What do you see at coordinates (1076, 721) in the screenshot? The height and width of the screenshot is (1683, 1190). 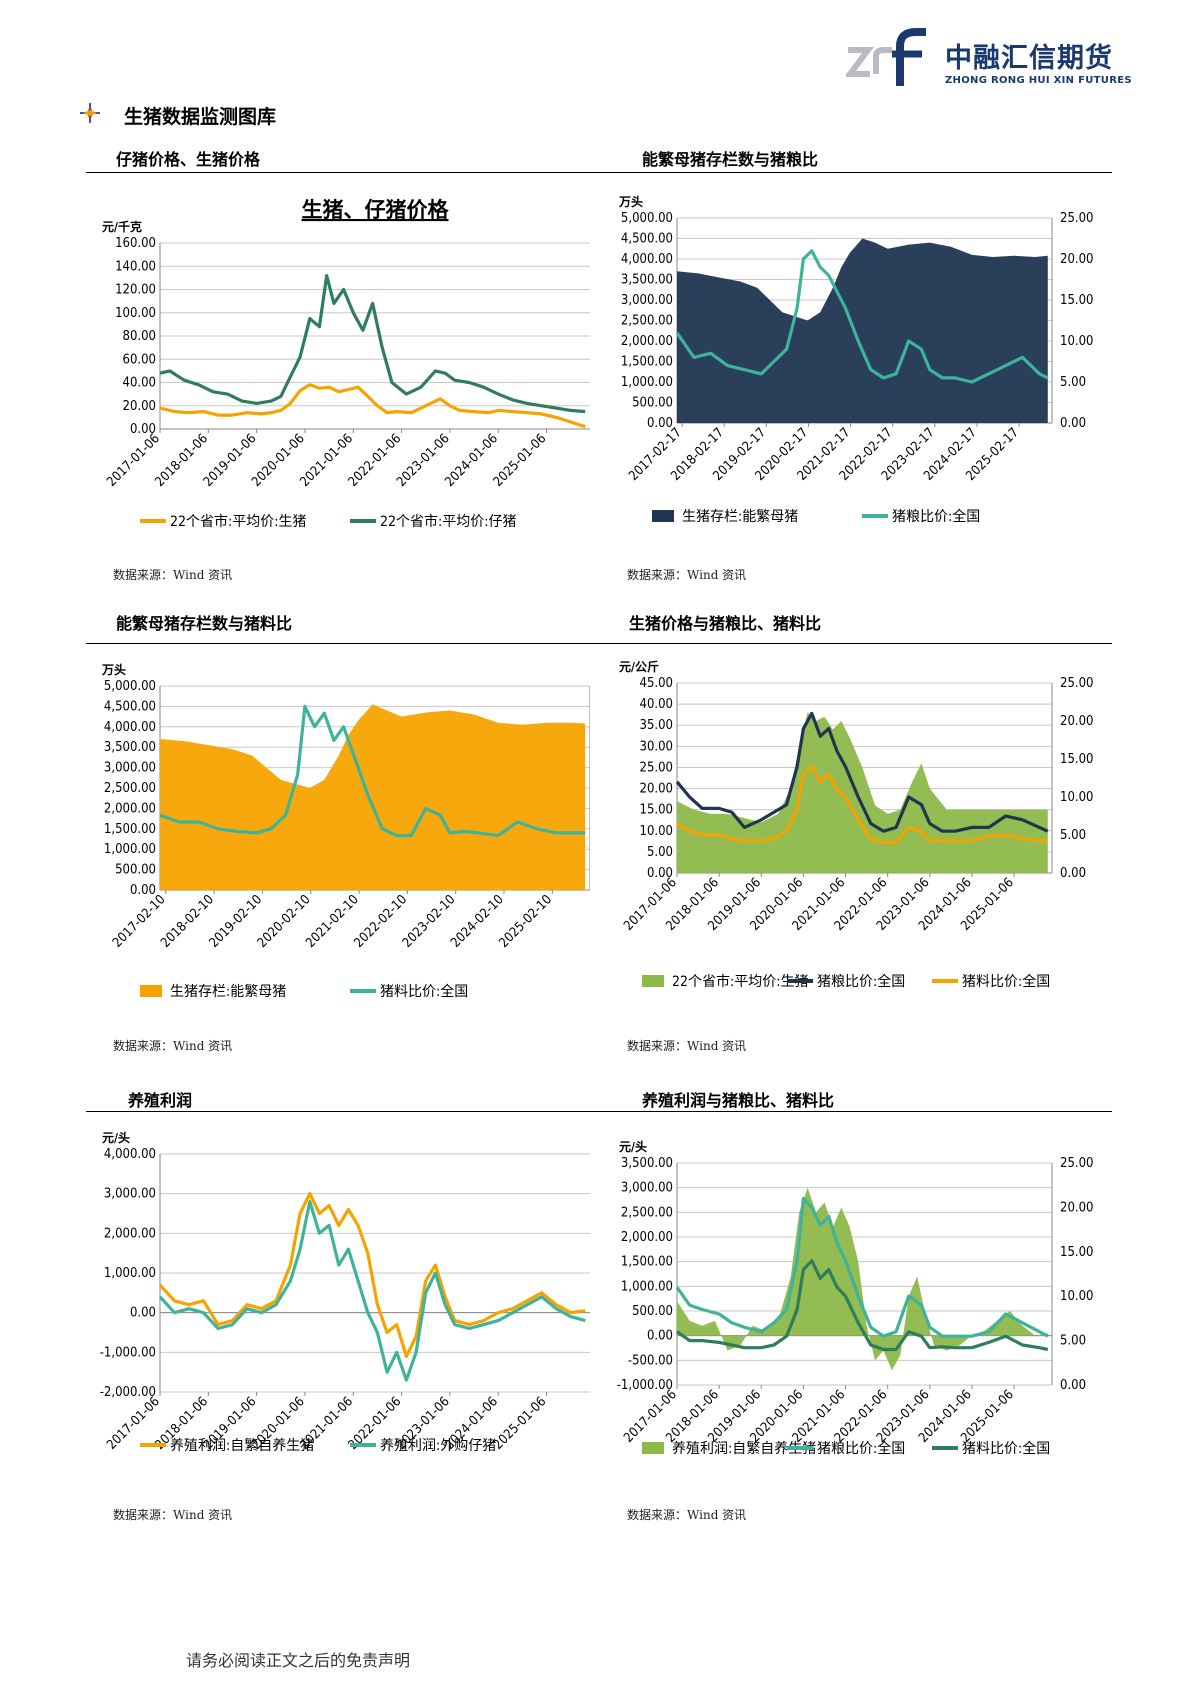 I see `y2-tick-label: 20.00` at bounding box center [1076, 721].